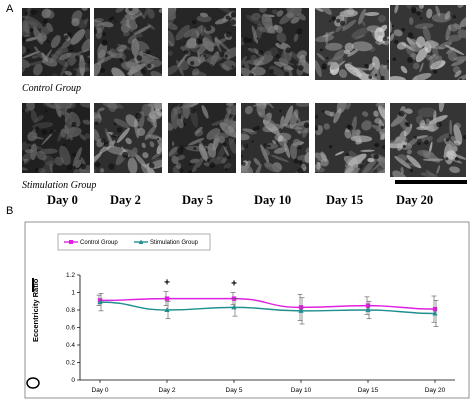  I want to click on day-label-0: Day 0, so click(62, 200).